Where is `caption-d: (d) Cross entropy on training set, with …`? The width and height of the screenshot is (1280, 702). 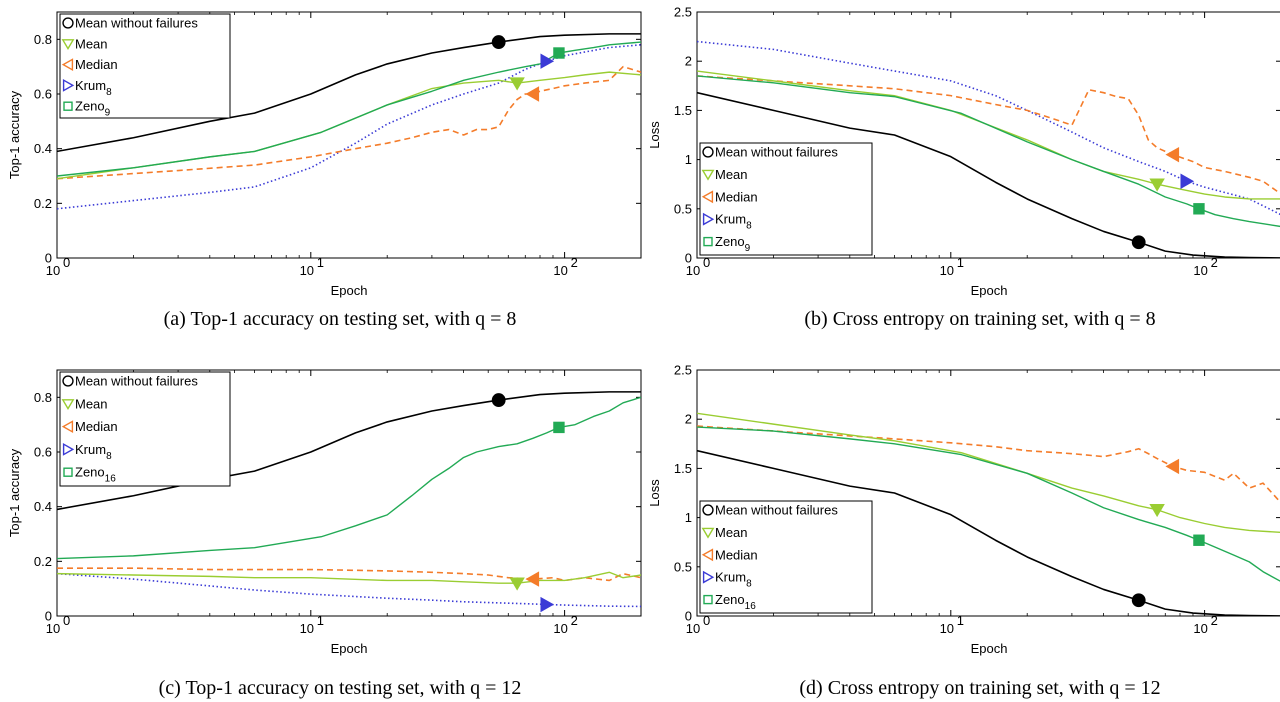
caption-d: (d) Cross entropy on training set, with … is located at coordinates (980, 688).